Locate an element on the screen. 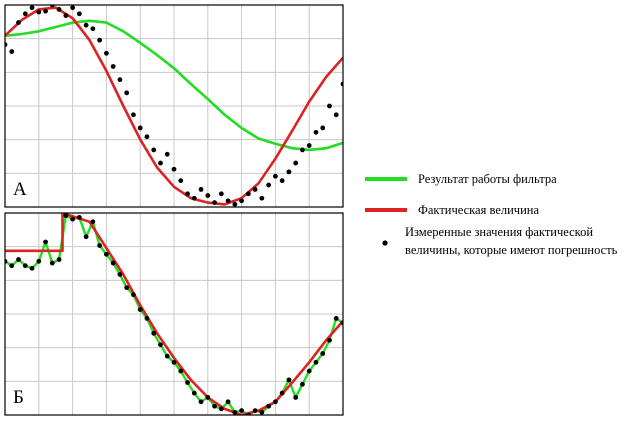  legend-label-measured-line1: Измеренные значения фактической is located at coordinates (499, 232).